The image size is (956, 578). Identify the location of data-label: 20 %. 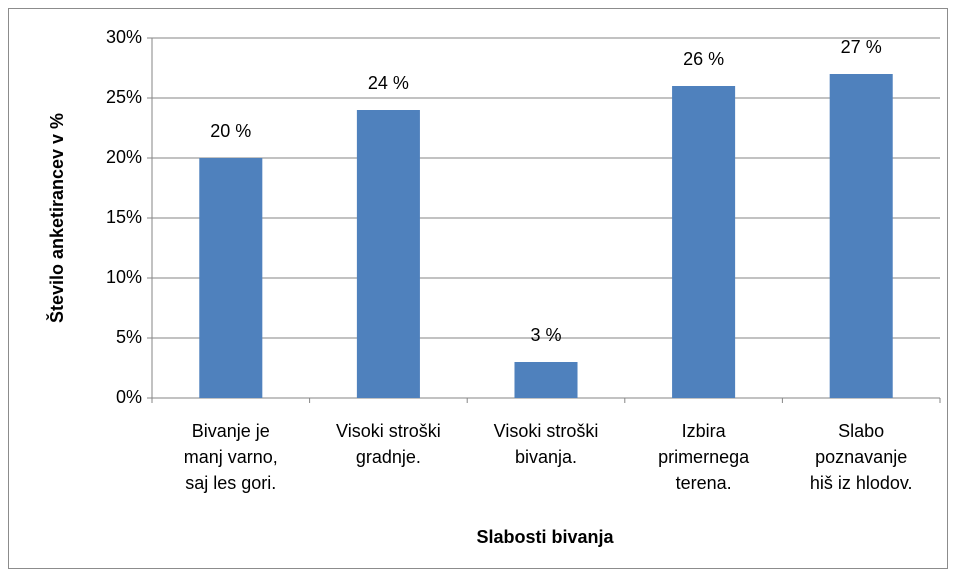
(230, 131).